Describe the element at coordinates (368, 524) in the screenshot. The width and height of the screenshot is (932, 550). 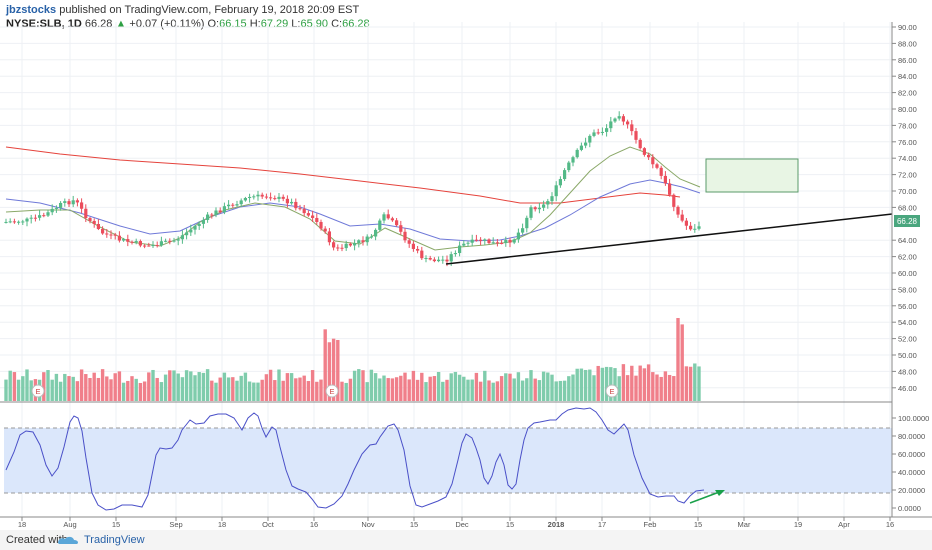
I see `time-tick-label: Nov` at that location.